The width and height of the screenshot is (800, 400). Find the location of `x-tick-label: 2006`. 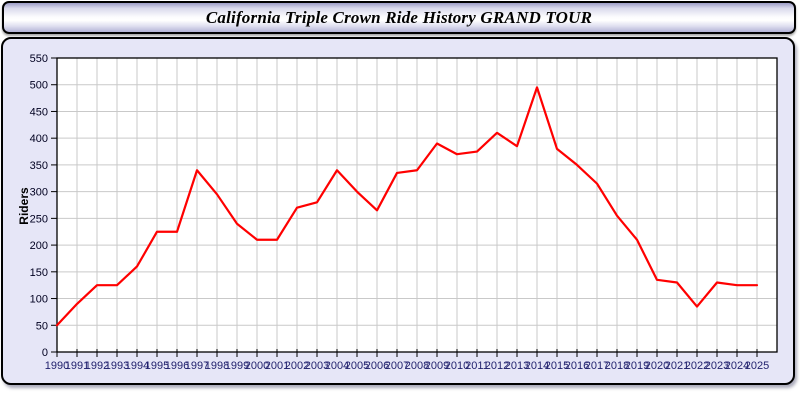

x-tick-label: 2006 is located at coordinates (377, 366).